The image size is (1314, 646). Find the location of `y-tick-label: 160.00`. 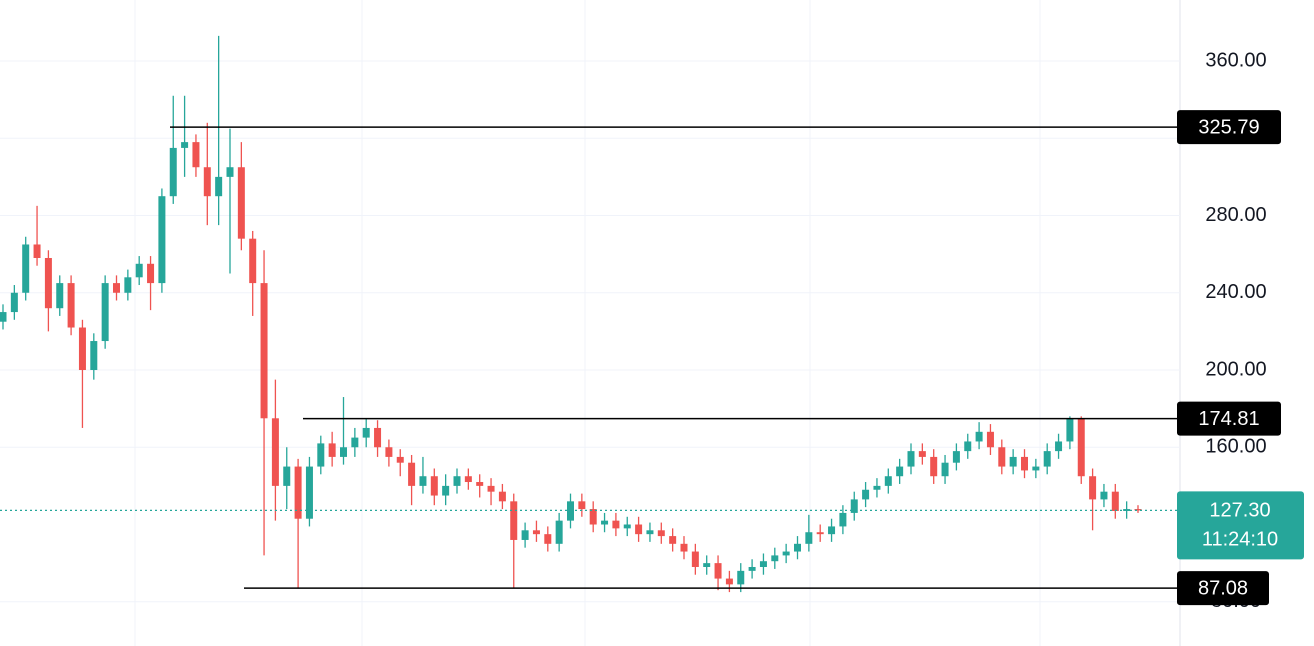

y-tick-label: 160.00 is located at coordinates (1235, 447).